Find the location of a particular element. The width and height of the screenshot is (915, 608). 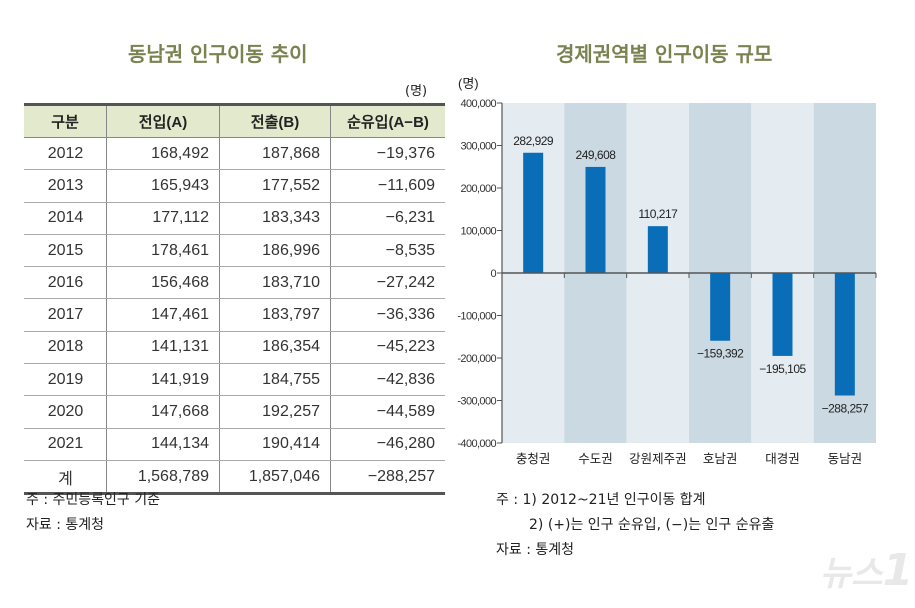

table-row: 2017 147,461 183,797 −36,336 is located at coordinates (234, 315).